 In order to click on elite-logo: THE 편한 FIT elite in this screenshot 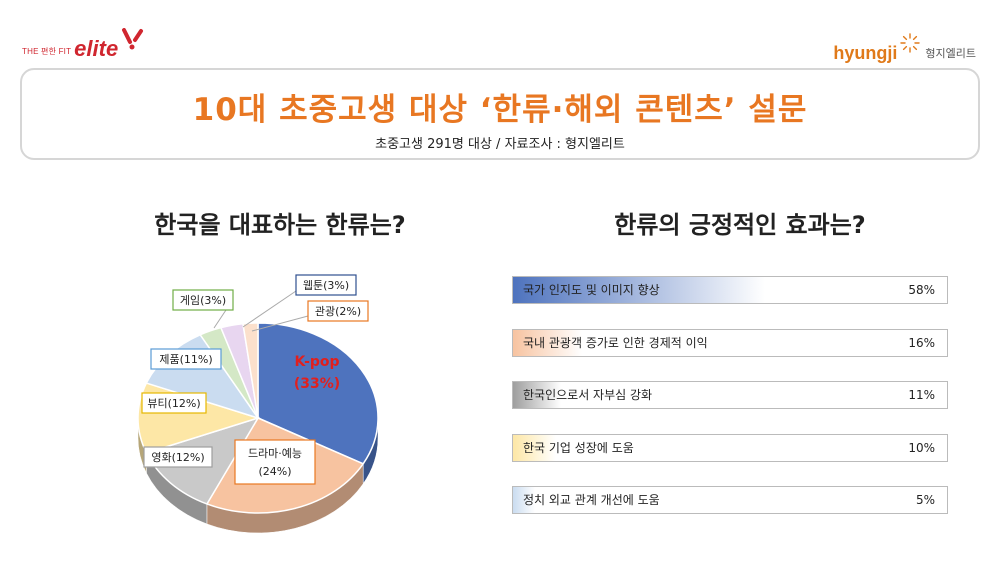, I will do `click(83, 45)`.